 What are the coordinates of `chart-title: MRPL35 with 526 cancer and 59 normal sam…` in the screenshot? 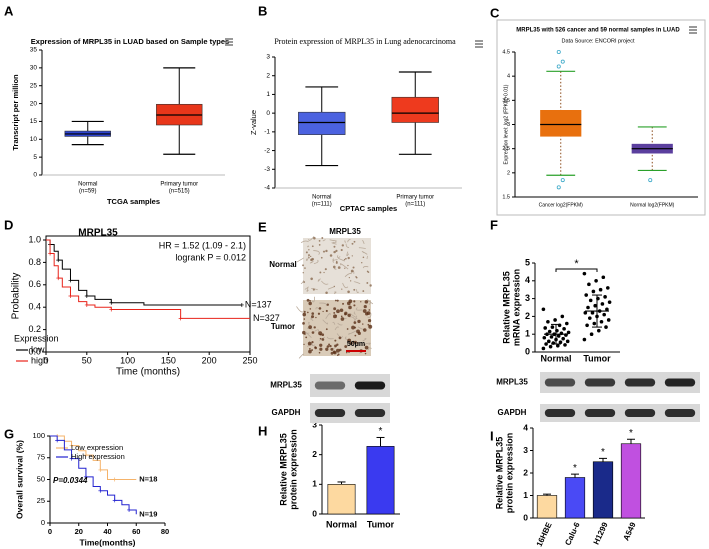 It's located at (598, 31).